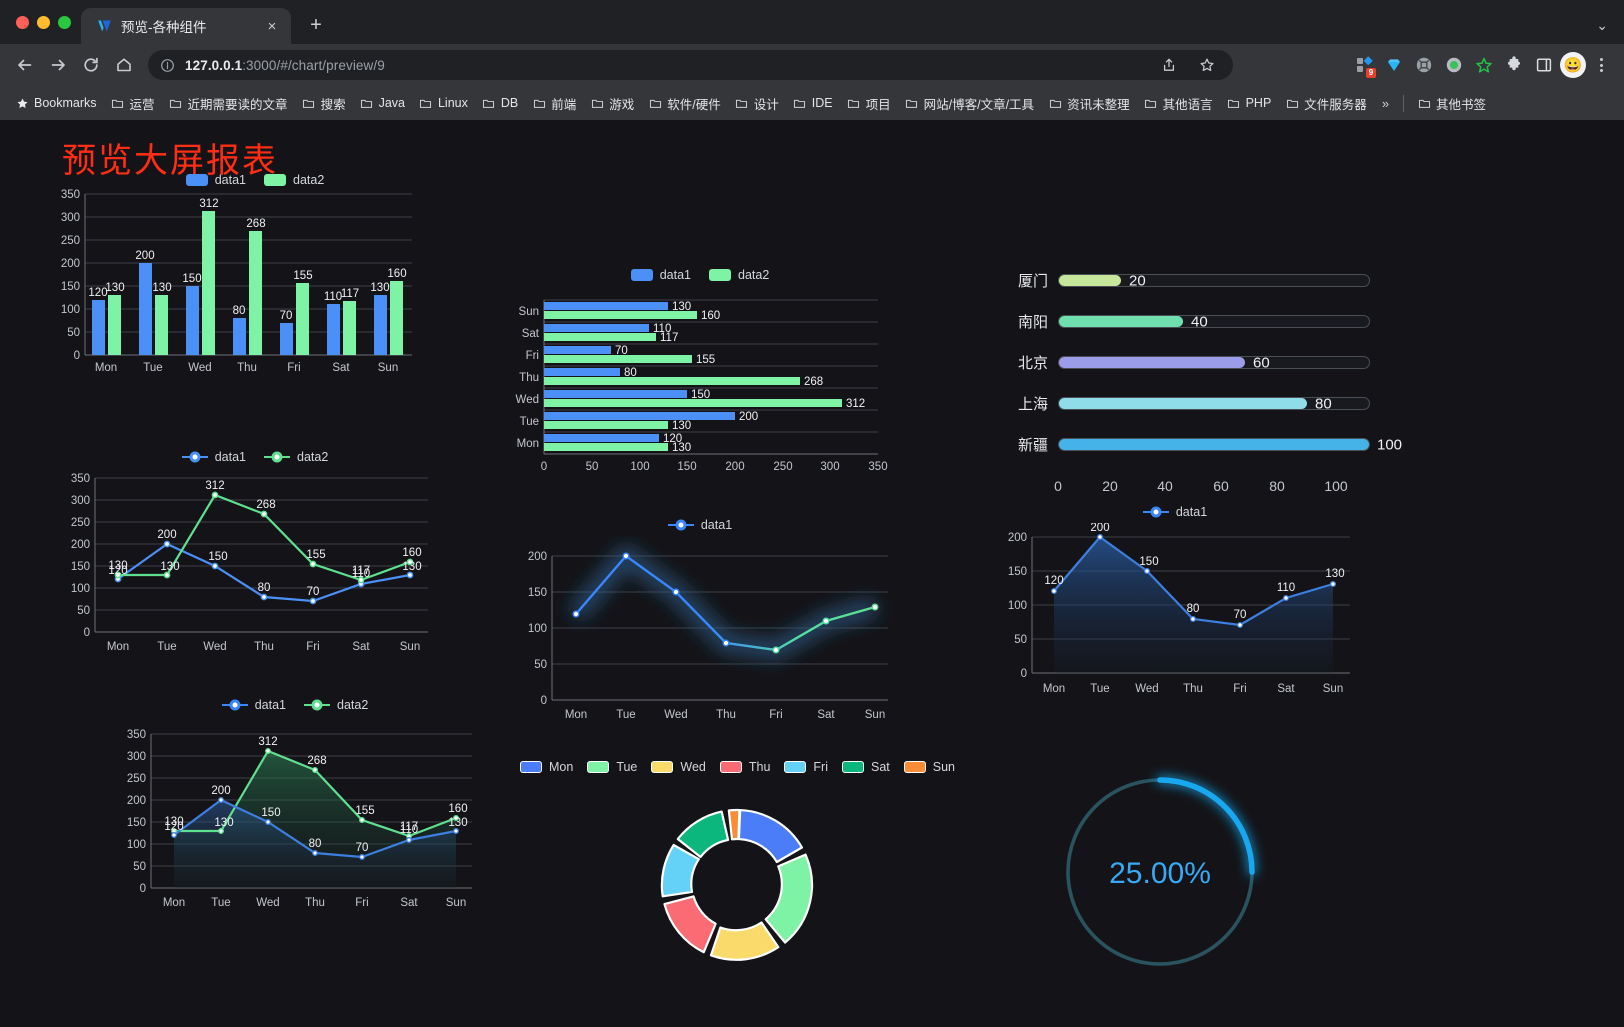 This screenshot has width=1624, height=1027. What do you see at coordinates (612, 103) in the screenshot?
I see `bookmark-item-8: 游戏` at bounding box center [612, 103].